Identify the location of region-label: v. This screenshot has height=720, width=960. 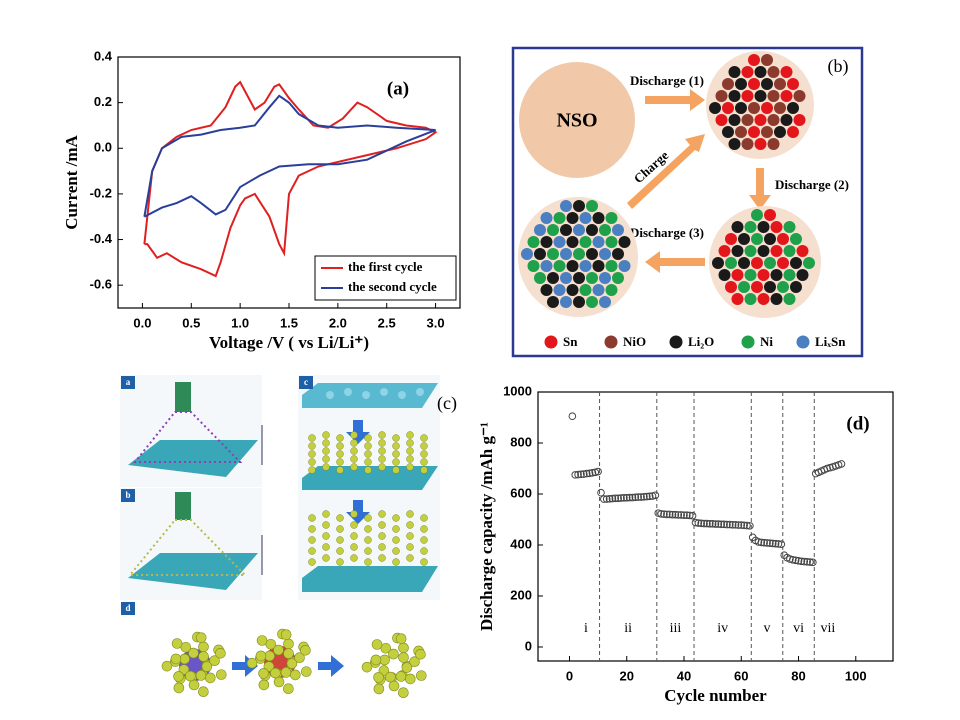
(767, 628).